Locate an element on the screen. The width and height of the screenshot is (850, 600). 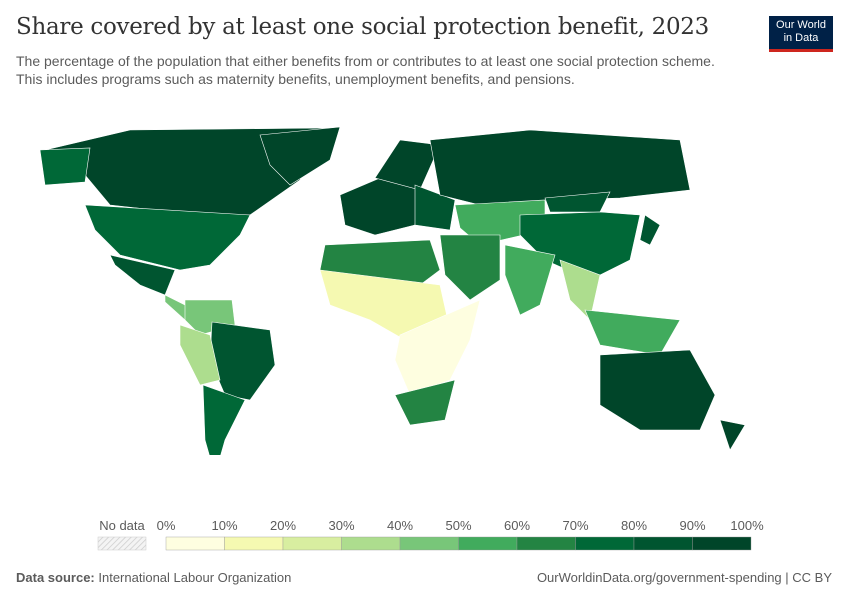
legend-tick-label: 20% is located at coordinates (283, 525).